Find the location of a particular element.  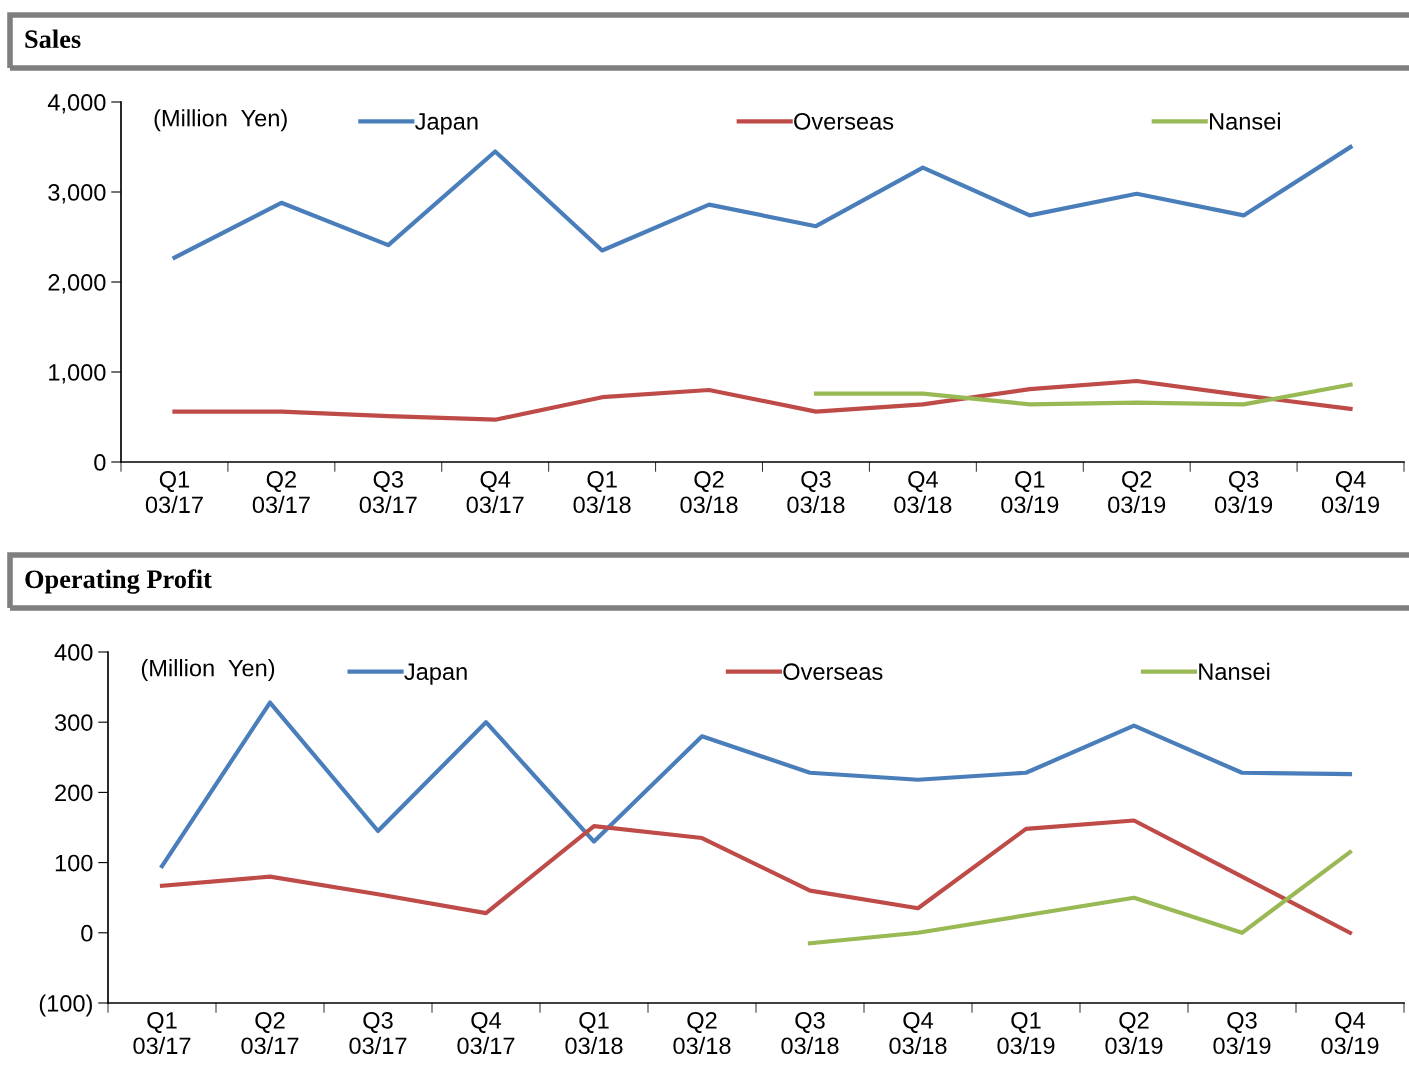

y-tick-label: 2,000 is located at coordinates (77, 284).